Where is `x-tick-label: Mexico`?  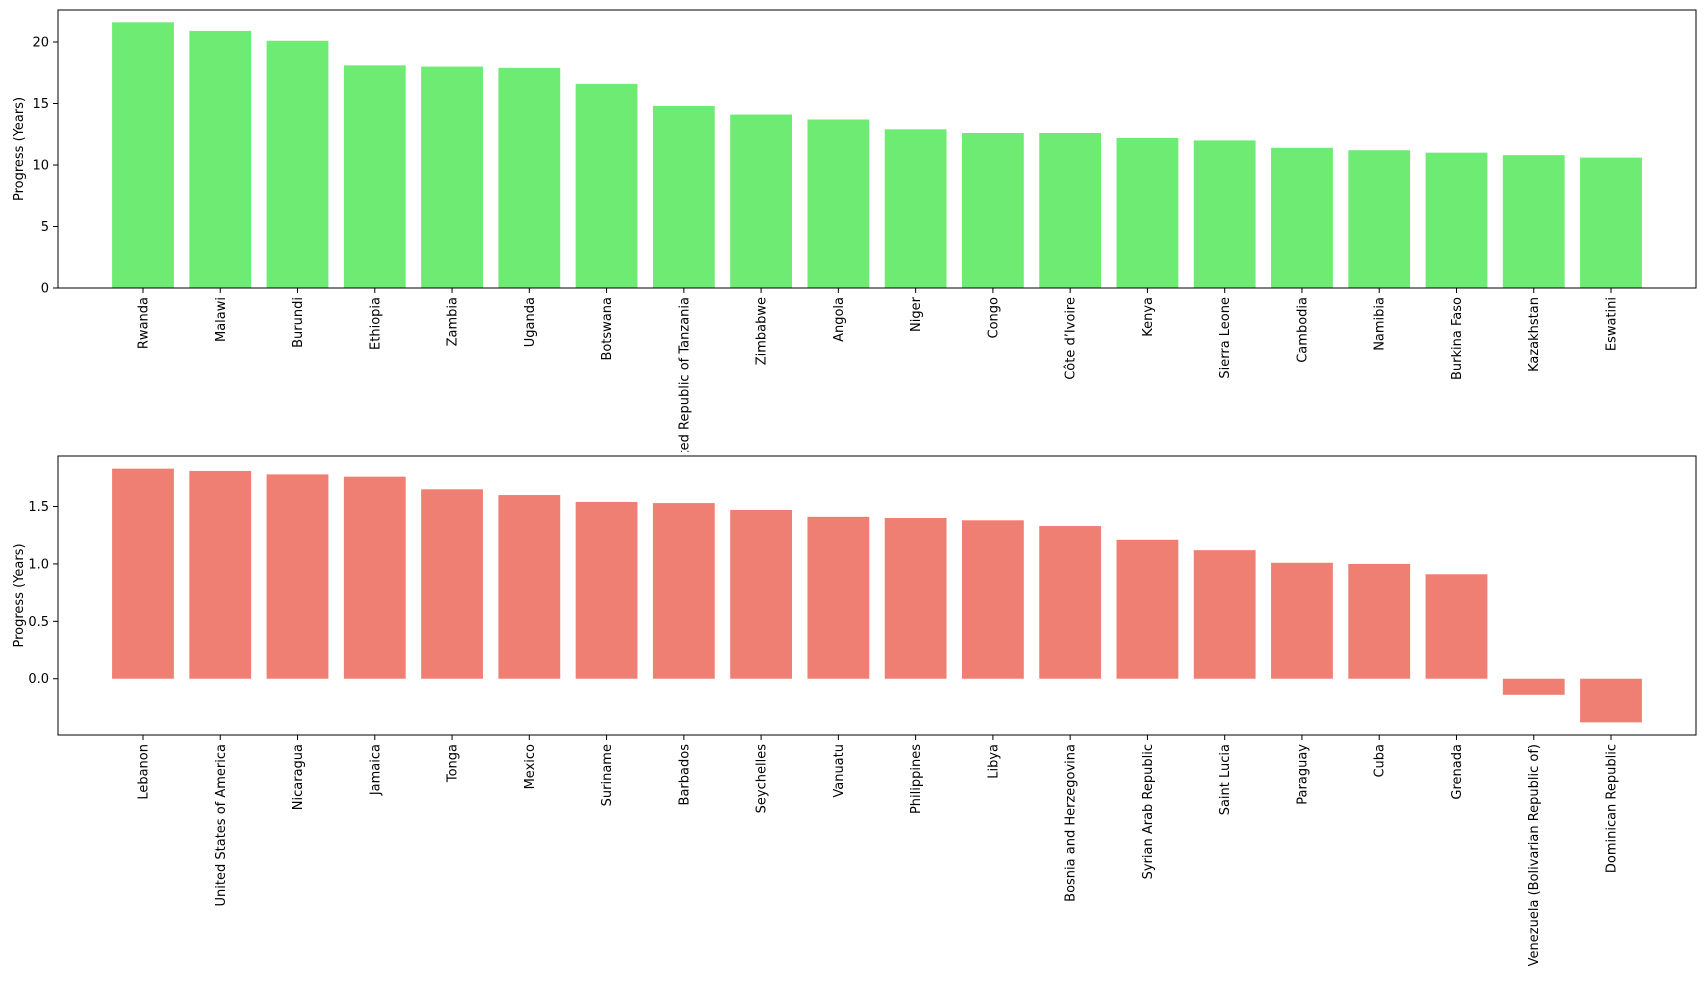
x-tick-label: Mexico is located at coordinates (530, 766).